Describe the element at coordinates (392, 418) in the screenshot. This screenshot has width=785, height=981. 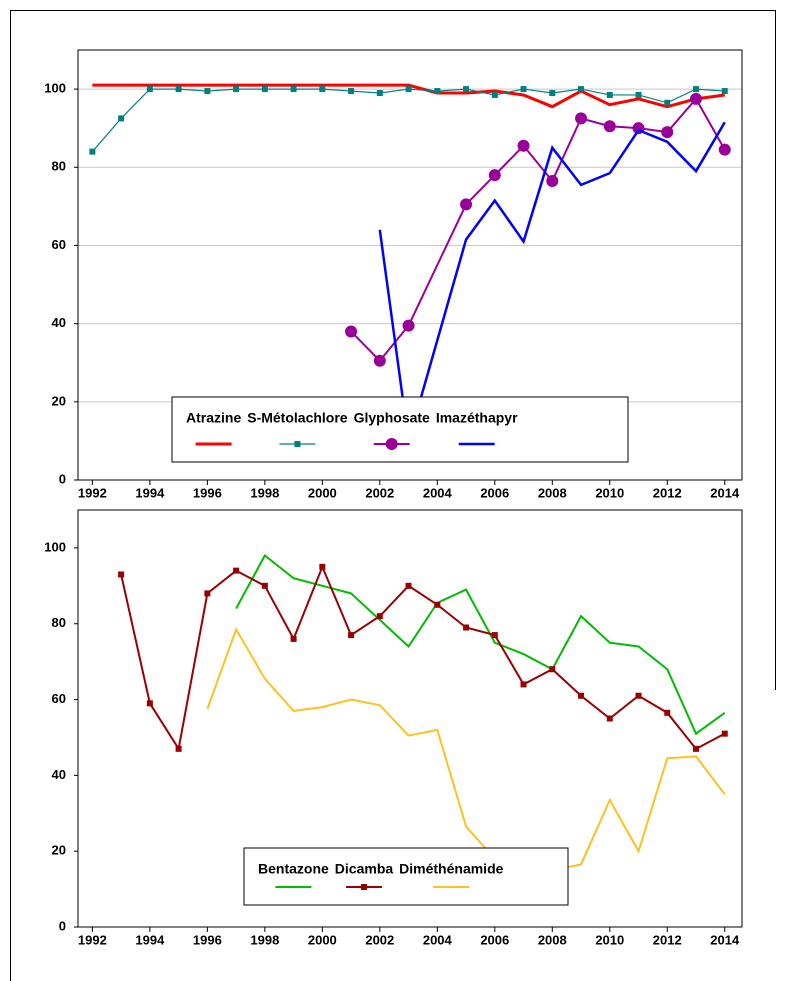
I see `legend-label: Glyphosate` at that location.